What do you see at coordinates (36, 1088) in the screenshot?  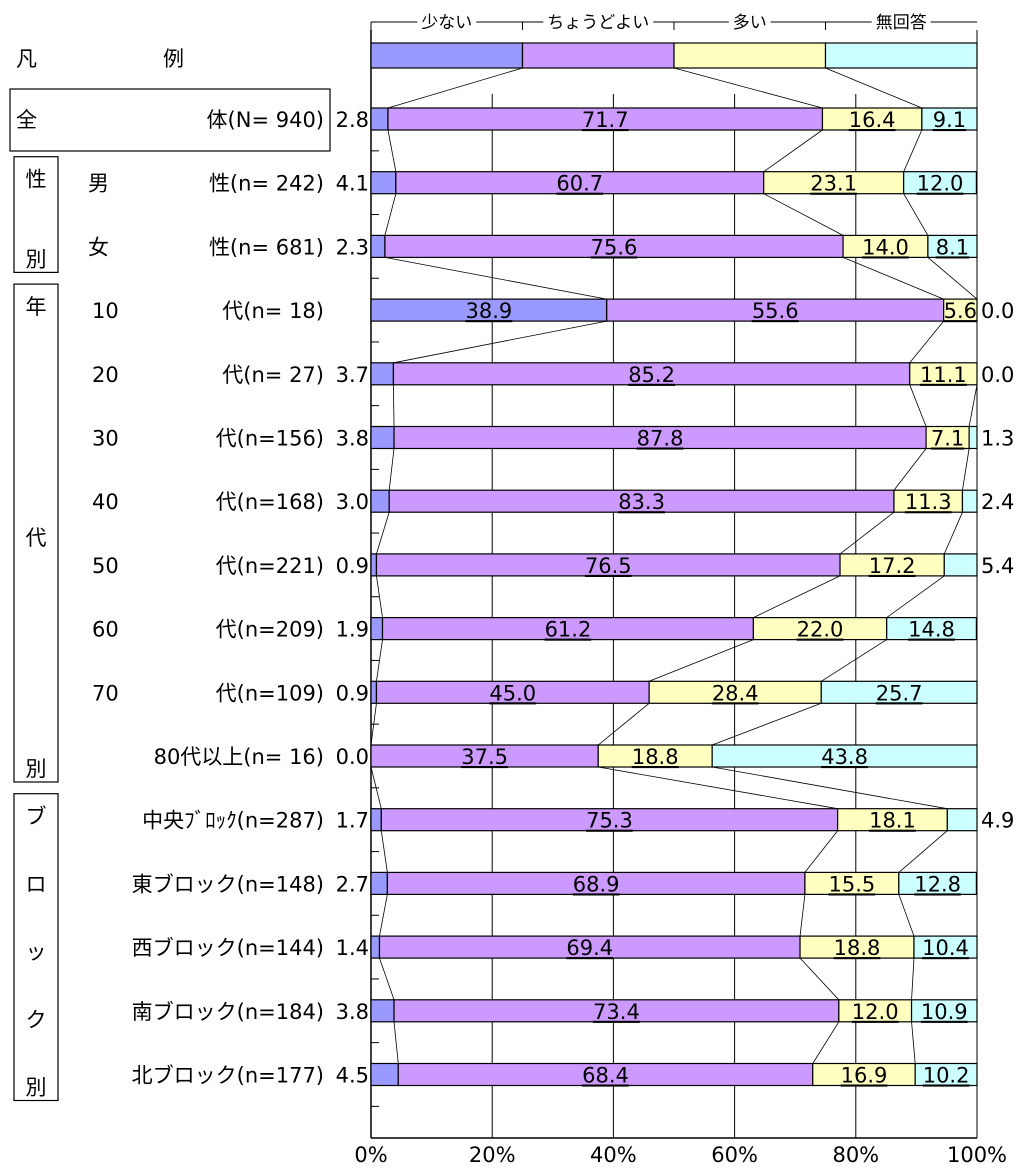 I see `group-label: 別` at bounding box center [36, 1088].